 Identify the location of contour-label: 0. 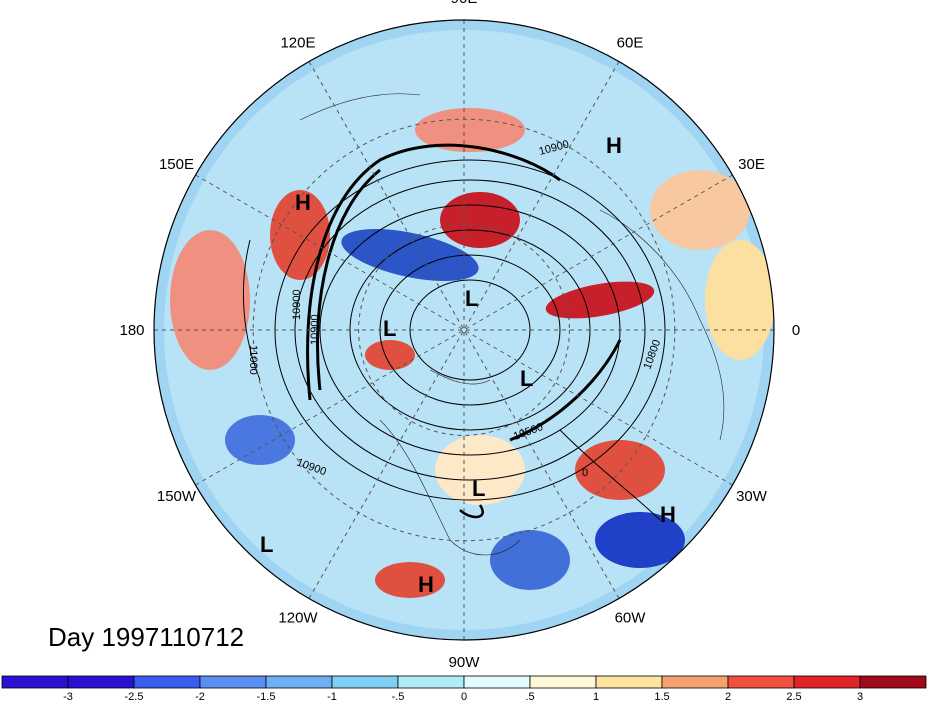
(585, 473).